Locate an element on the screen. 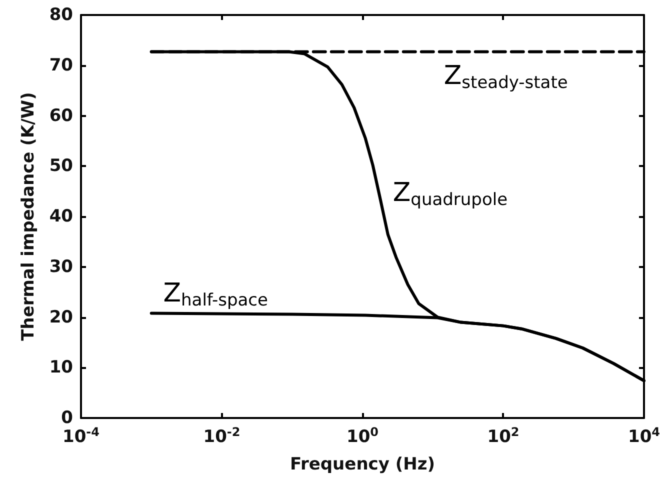  y-tick-label: 50 is located at coordinates (61, 166).